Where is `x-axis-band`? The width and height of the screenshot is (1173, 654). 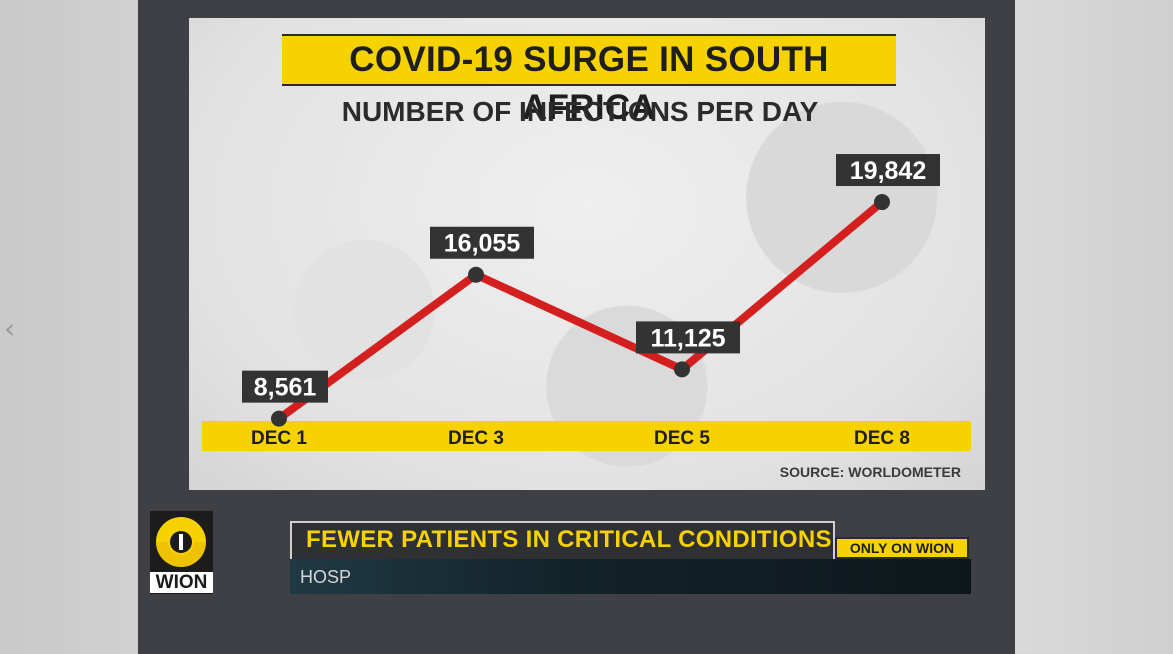
x-axis-band is located at coordinates (586, 436).